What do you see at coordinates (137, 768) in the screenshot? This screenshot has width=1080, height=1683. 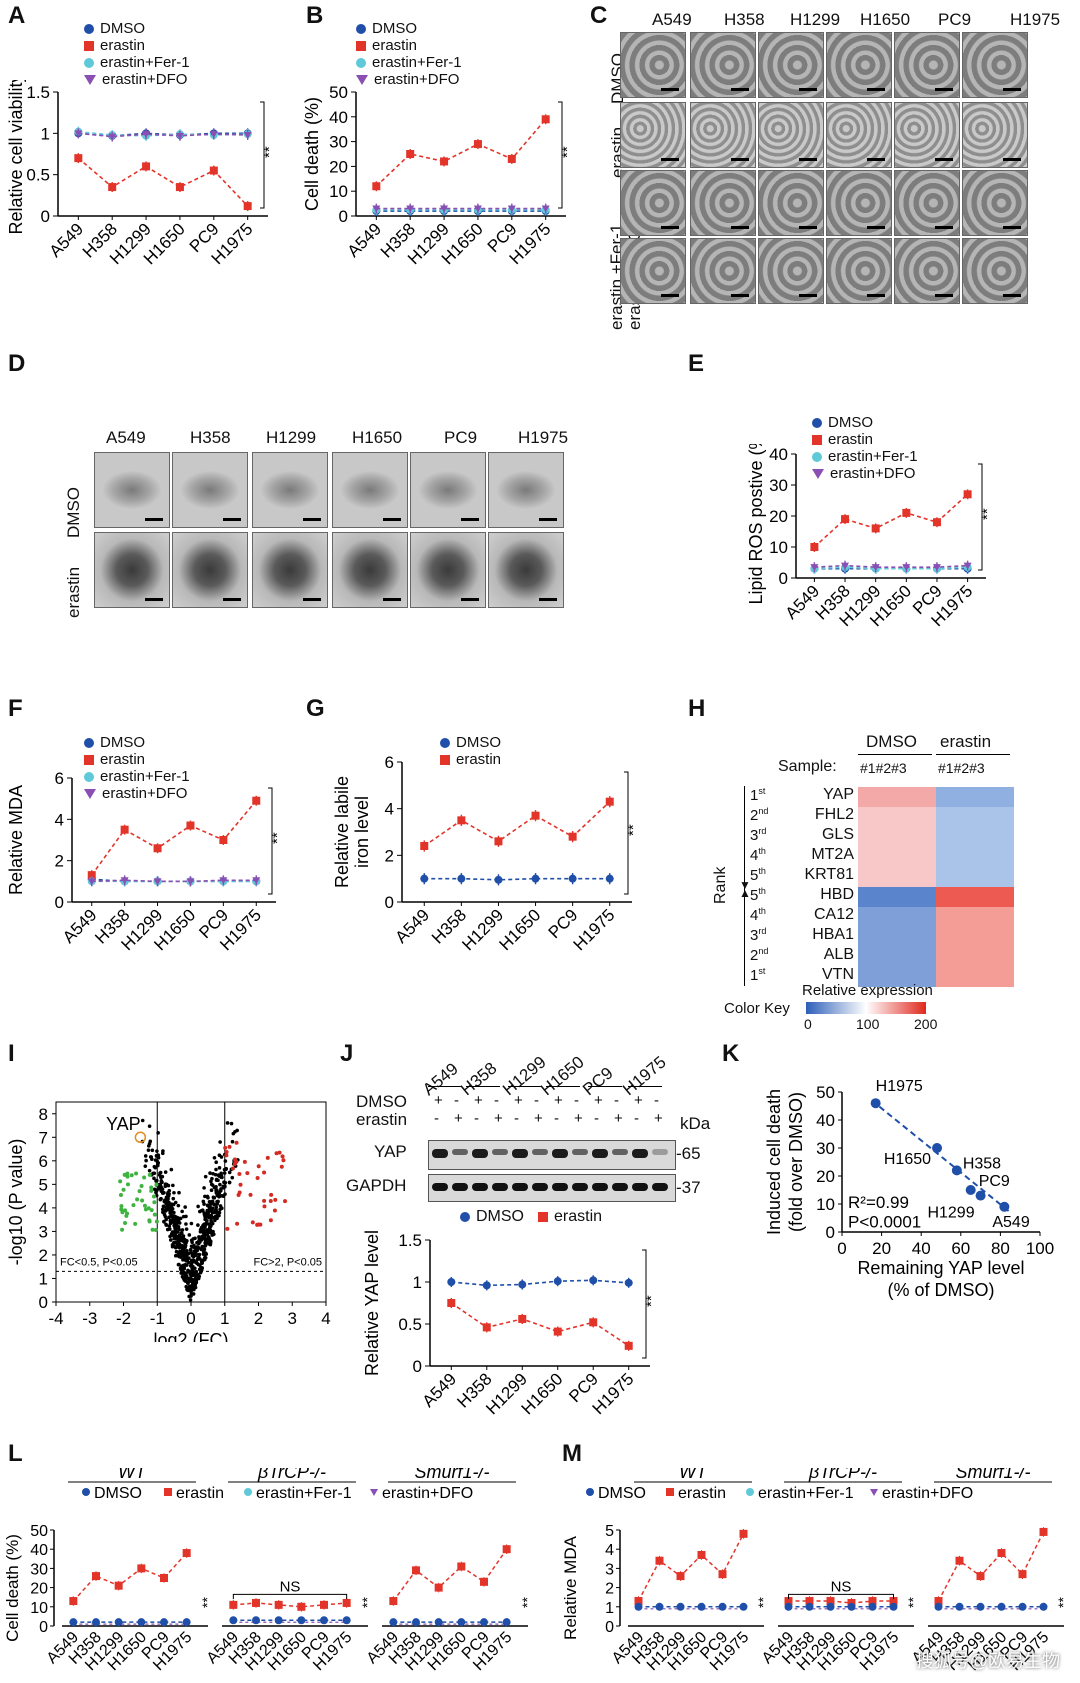 I see `legend-f: DMSO erastin erastin+Fer-1 erastin+DFO` at bounding box center [137, 768].